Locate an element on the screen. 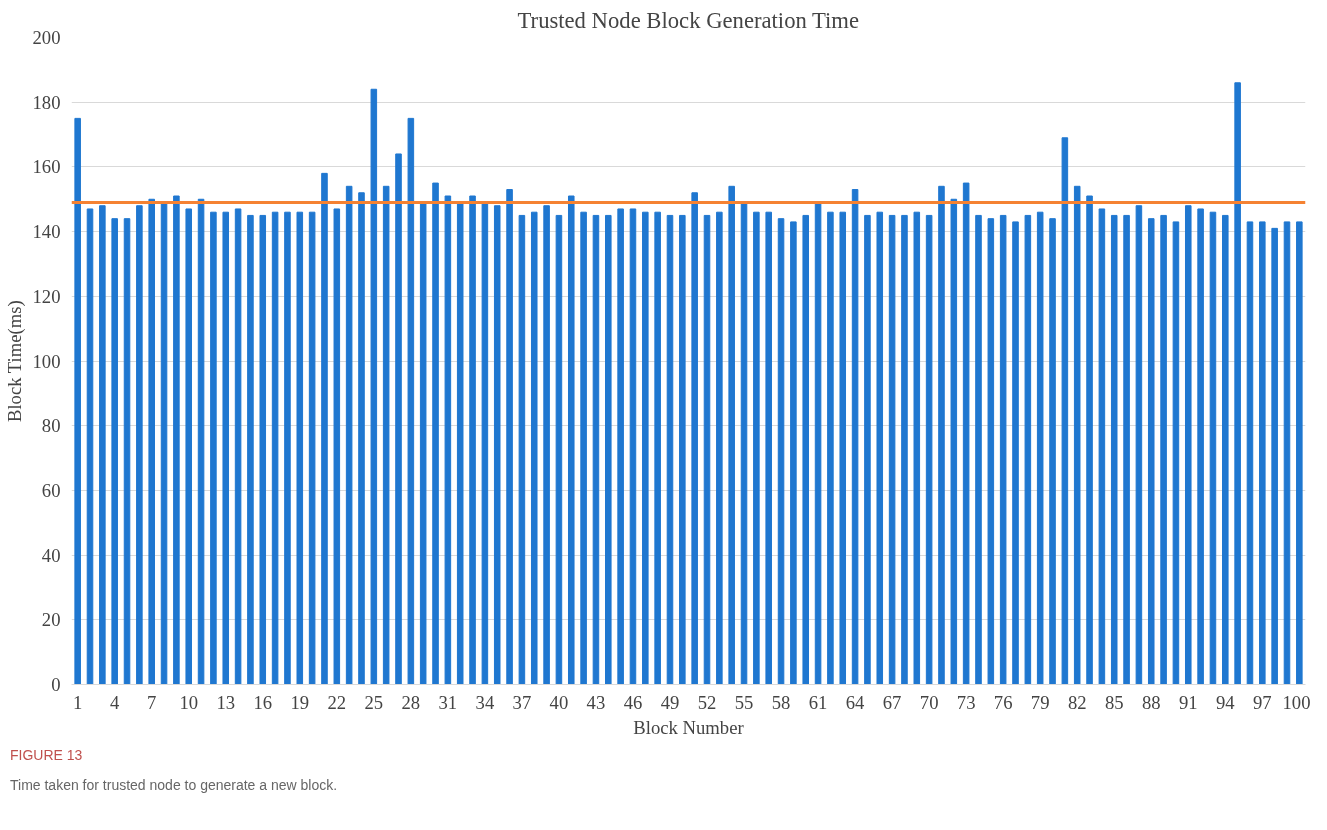 The image size is (1327, 830). x-tick-label: 52 is located at coordinates (707, 702).